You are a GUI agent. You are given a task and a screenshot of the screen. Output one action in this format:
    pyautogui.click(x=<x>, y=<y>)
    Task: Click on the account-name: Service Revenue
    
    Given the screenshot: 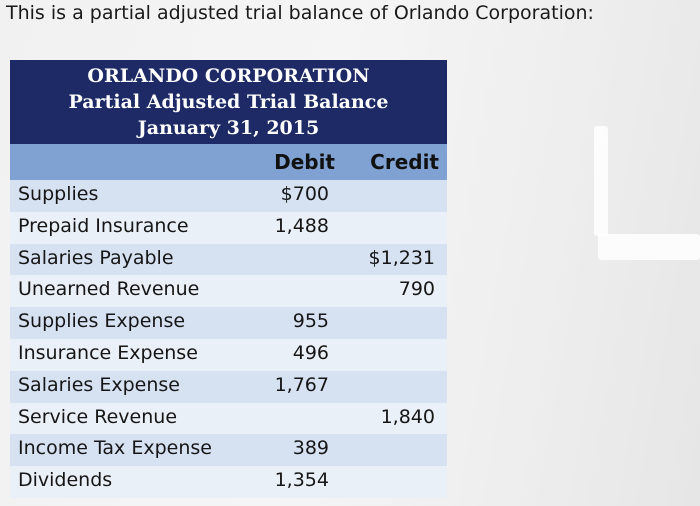 What is the action you would take?
    pyautogui.click(x=98, y=416)
    